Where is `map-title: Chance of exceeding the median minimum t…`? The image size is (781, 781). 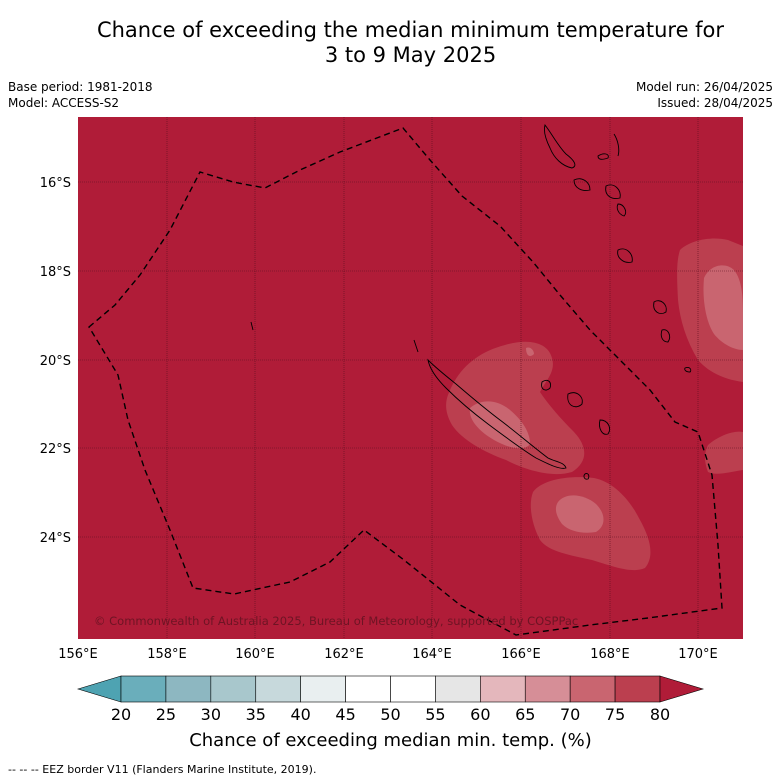 map-title: Chance of exceeding the median minimum t… is located at coordinates (390, 43).